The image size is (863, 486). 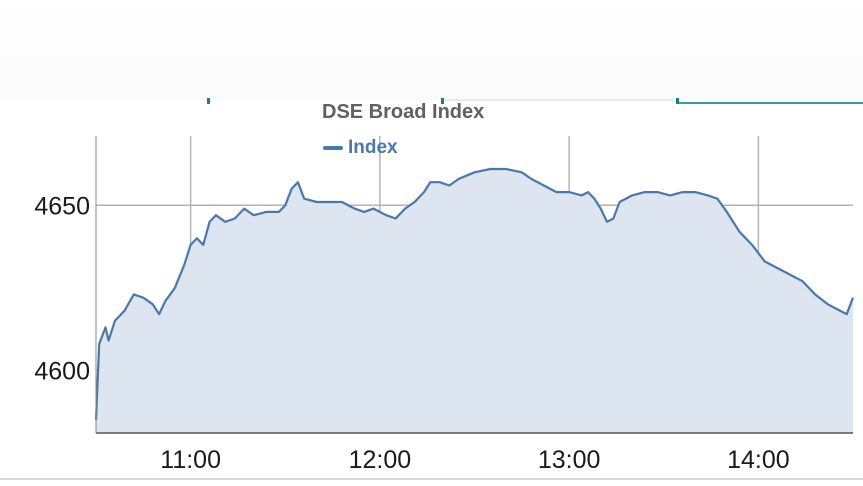 I want to click on navigator-handle-left, so click(x=208, y=101).